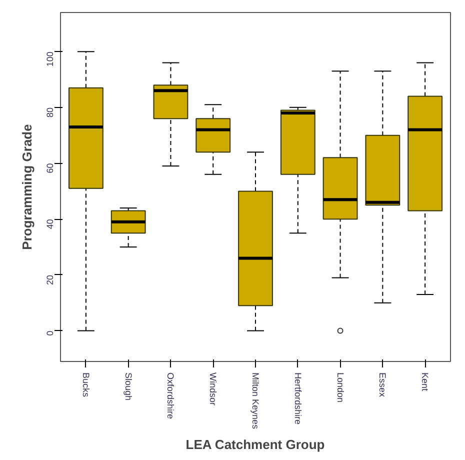 This screenshot has width=465, height=460. Describe the element at coordinates (50, 333) in the screenshot. I see `y-tick-label: 0` at that location.